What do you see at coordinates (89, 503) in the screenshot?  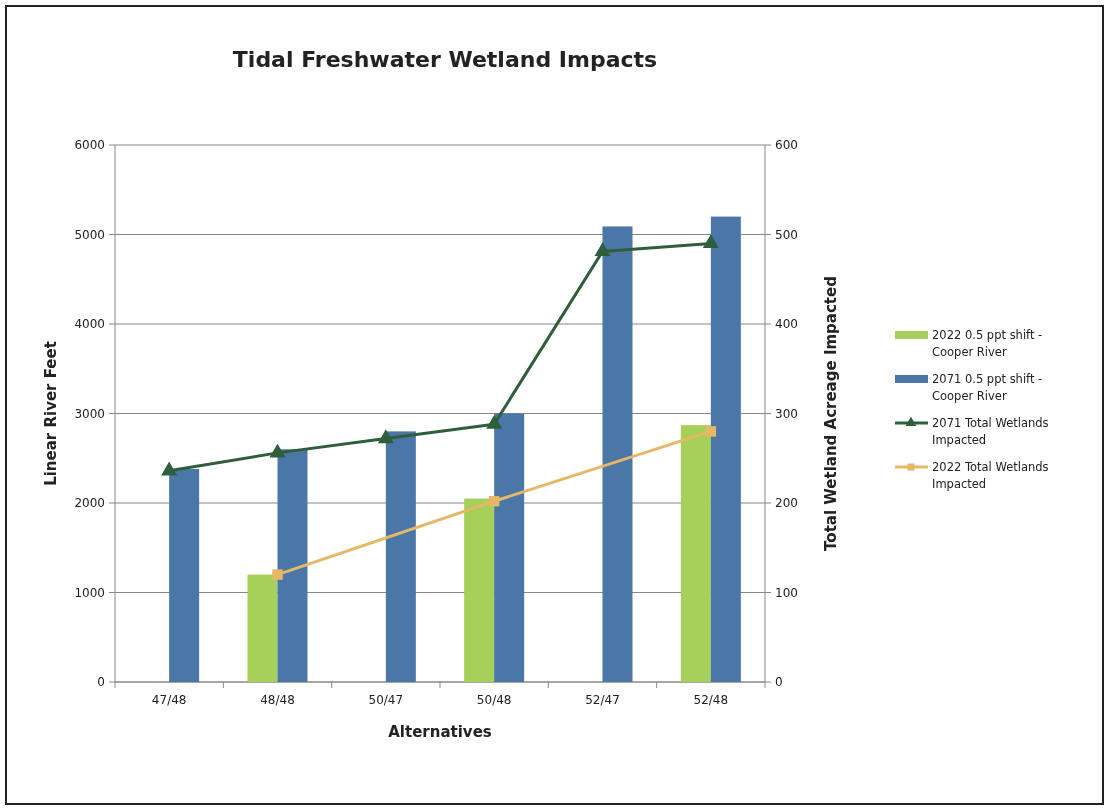 I see `y-tick-label: 2000` at bounding box center [89, 503].